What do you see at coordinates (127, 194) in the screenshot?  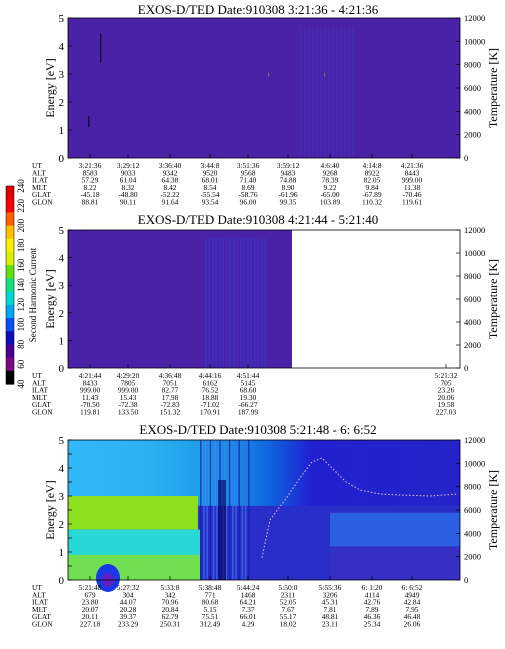 I see `orbit-cell: -48.80` at bounding box center [127, 194].